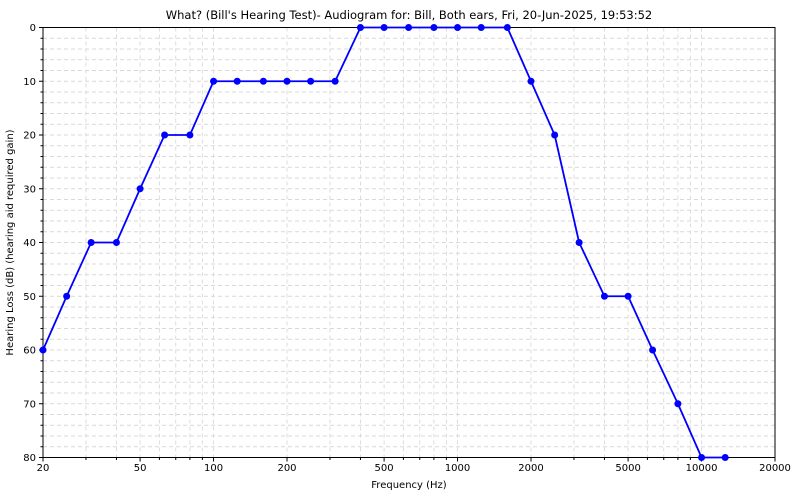 The width and height of the screenshot is (800, 500). Describe the element at coordinates (775, 468) in the screenshot. I see `x-tick-label: 20000` at that location.